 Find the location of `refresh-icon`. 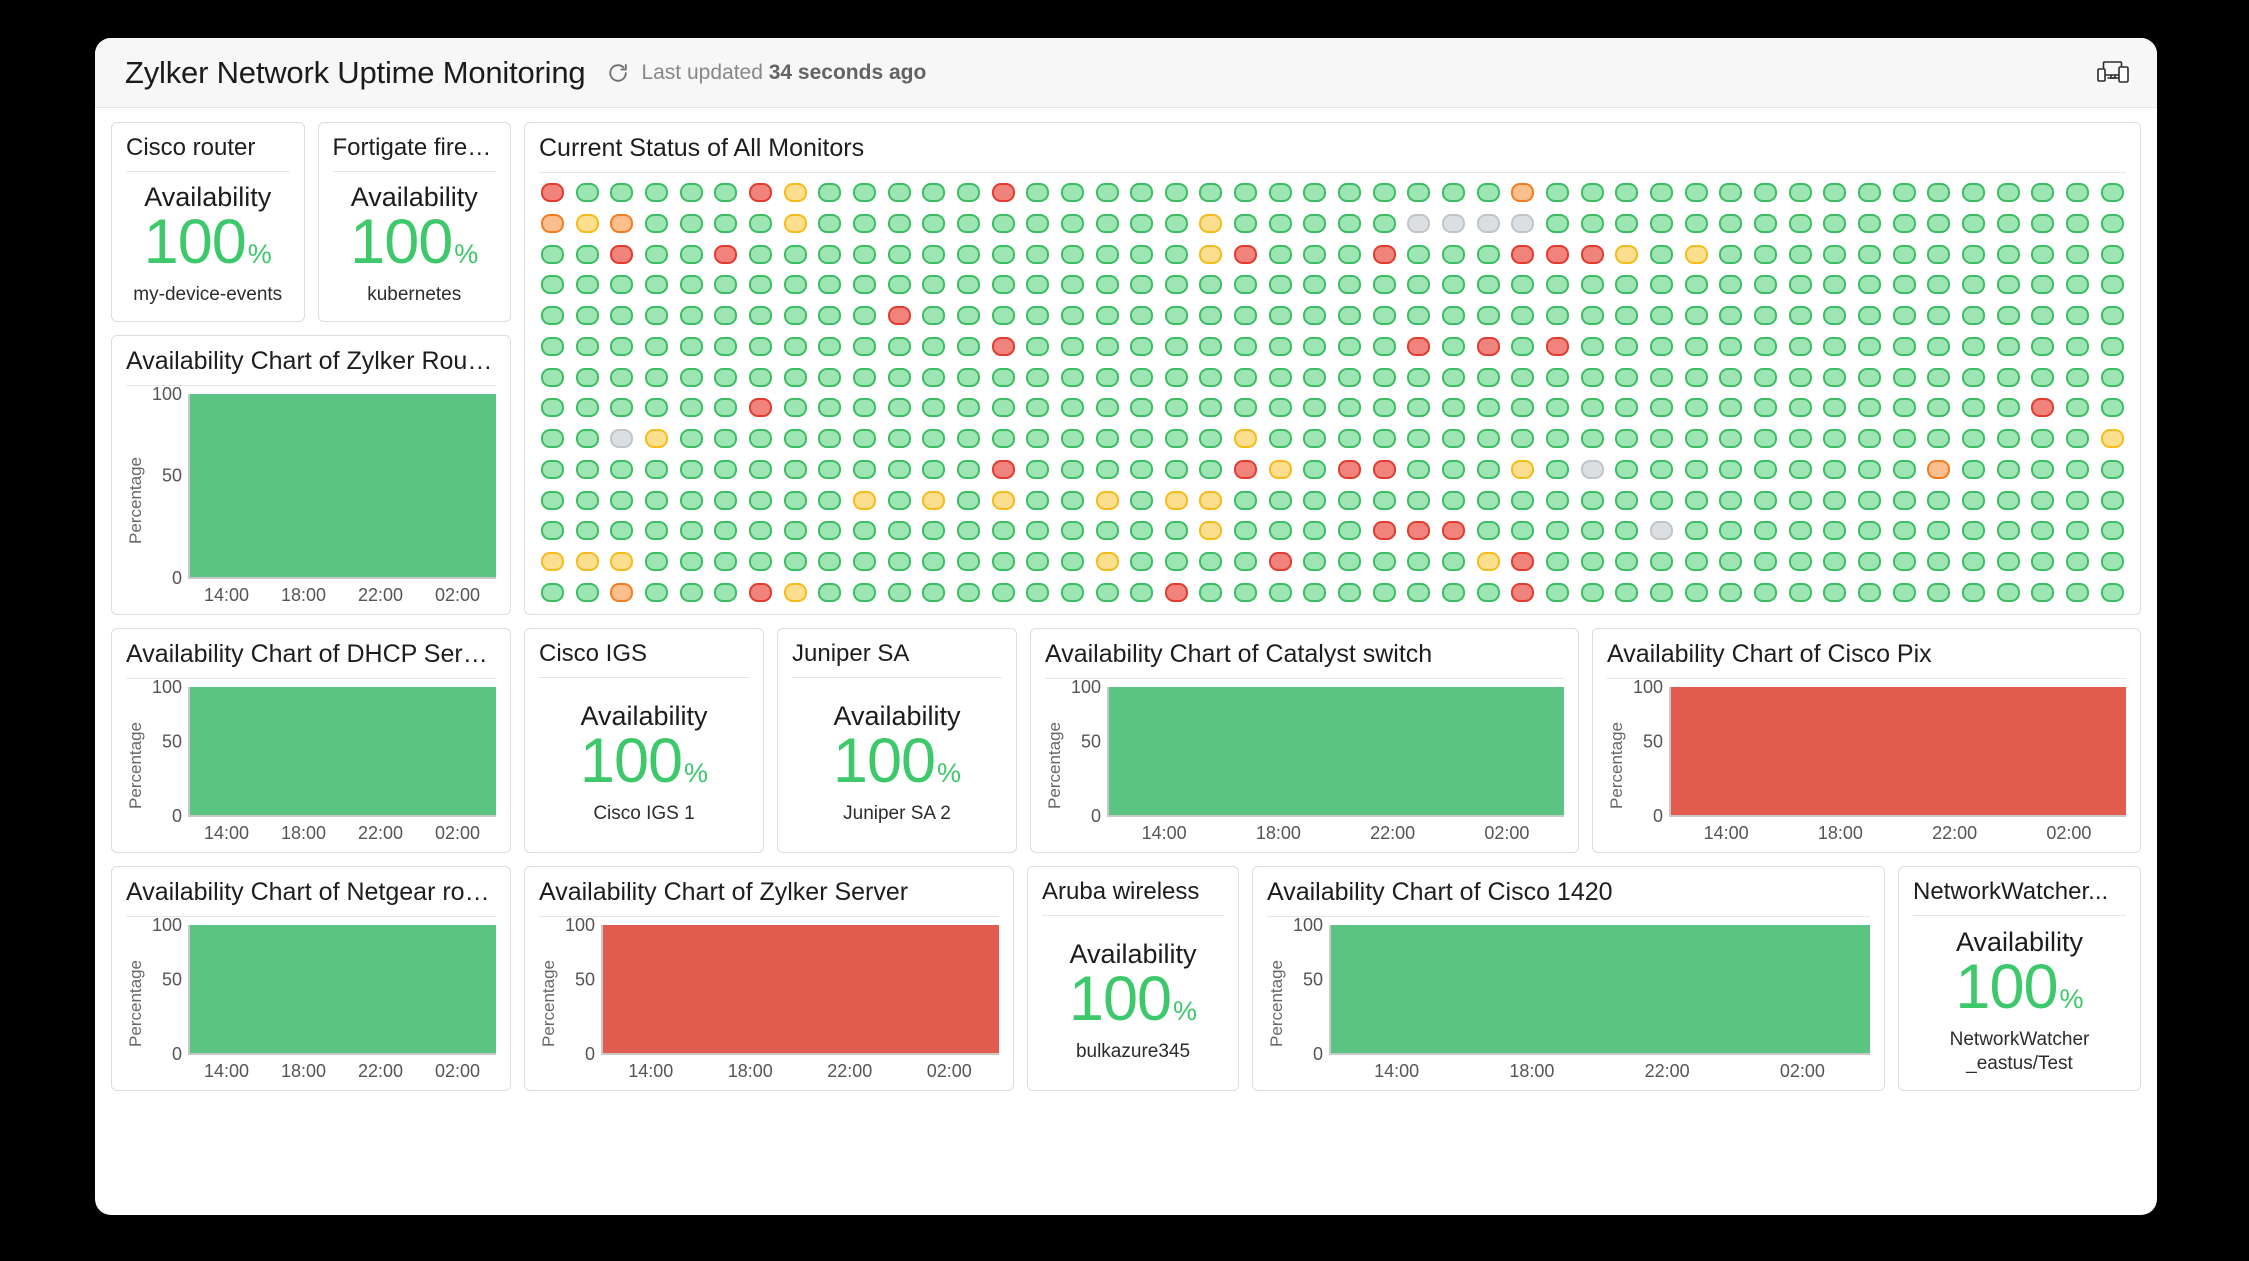

refresh-icon is located at coordinates (618, 73).